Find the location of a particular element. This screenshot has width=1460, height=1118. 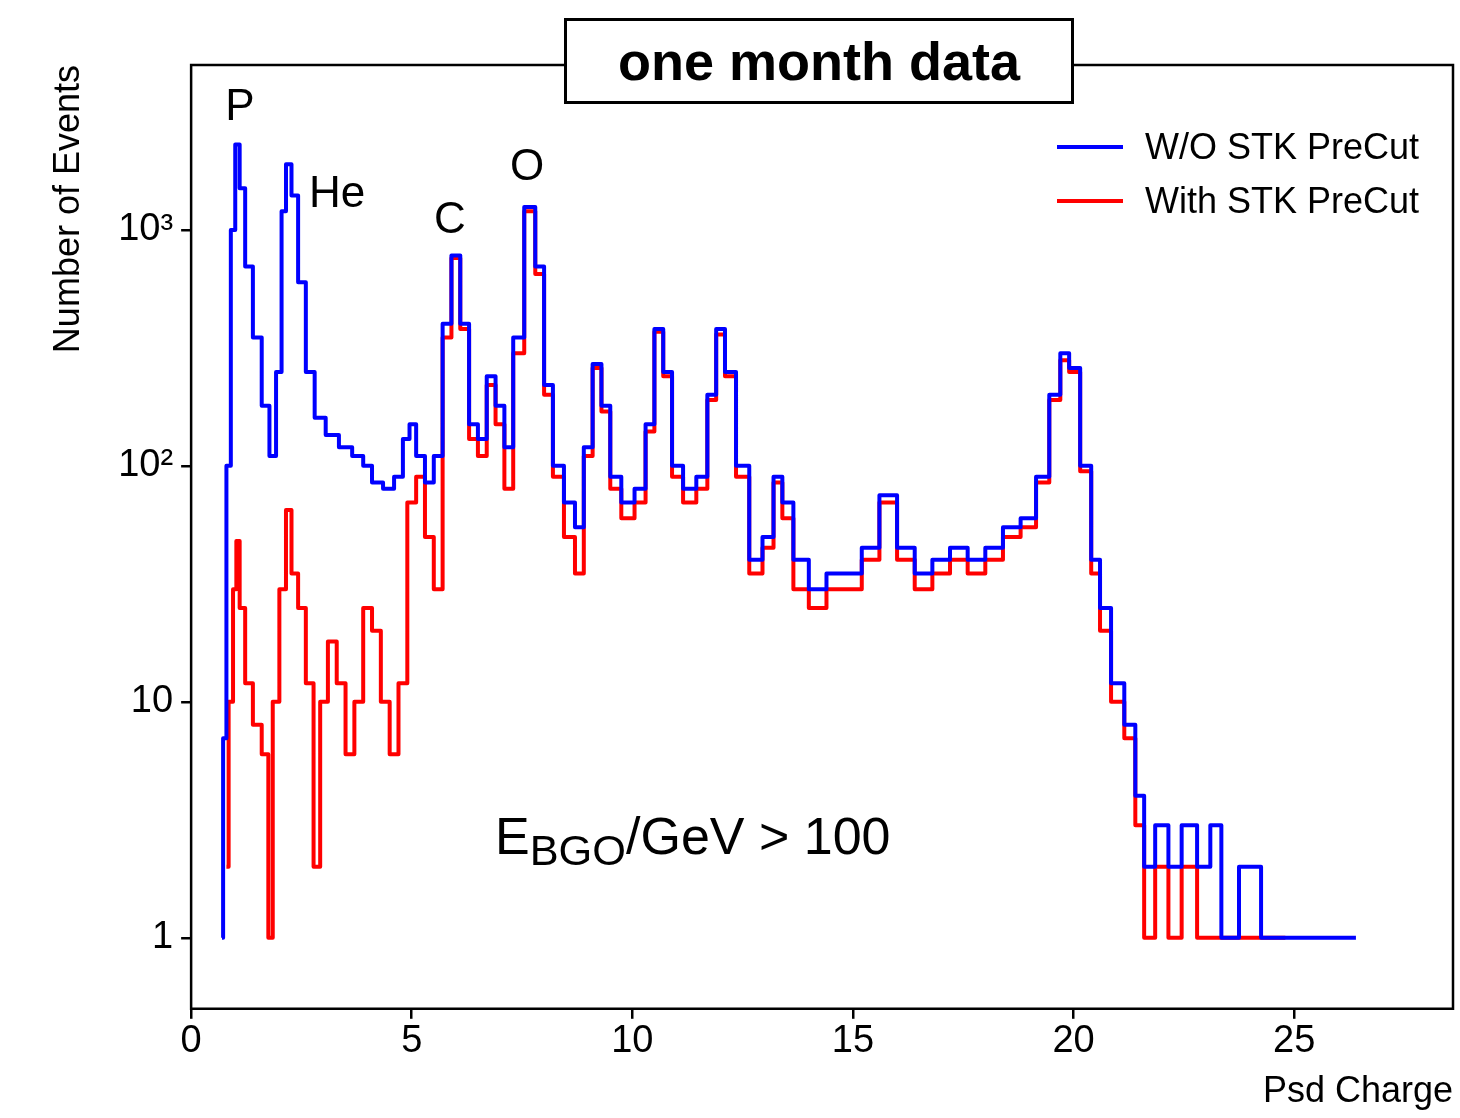

annotation: P is located at coordinates (240, 105).